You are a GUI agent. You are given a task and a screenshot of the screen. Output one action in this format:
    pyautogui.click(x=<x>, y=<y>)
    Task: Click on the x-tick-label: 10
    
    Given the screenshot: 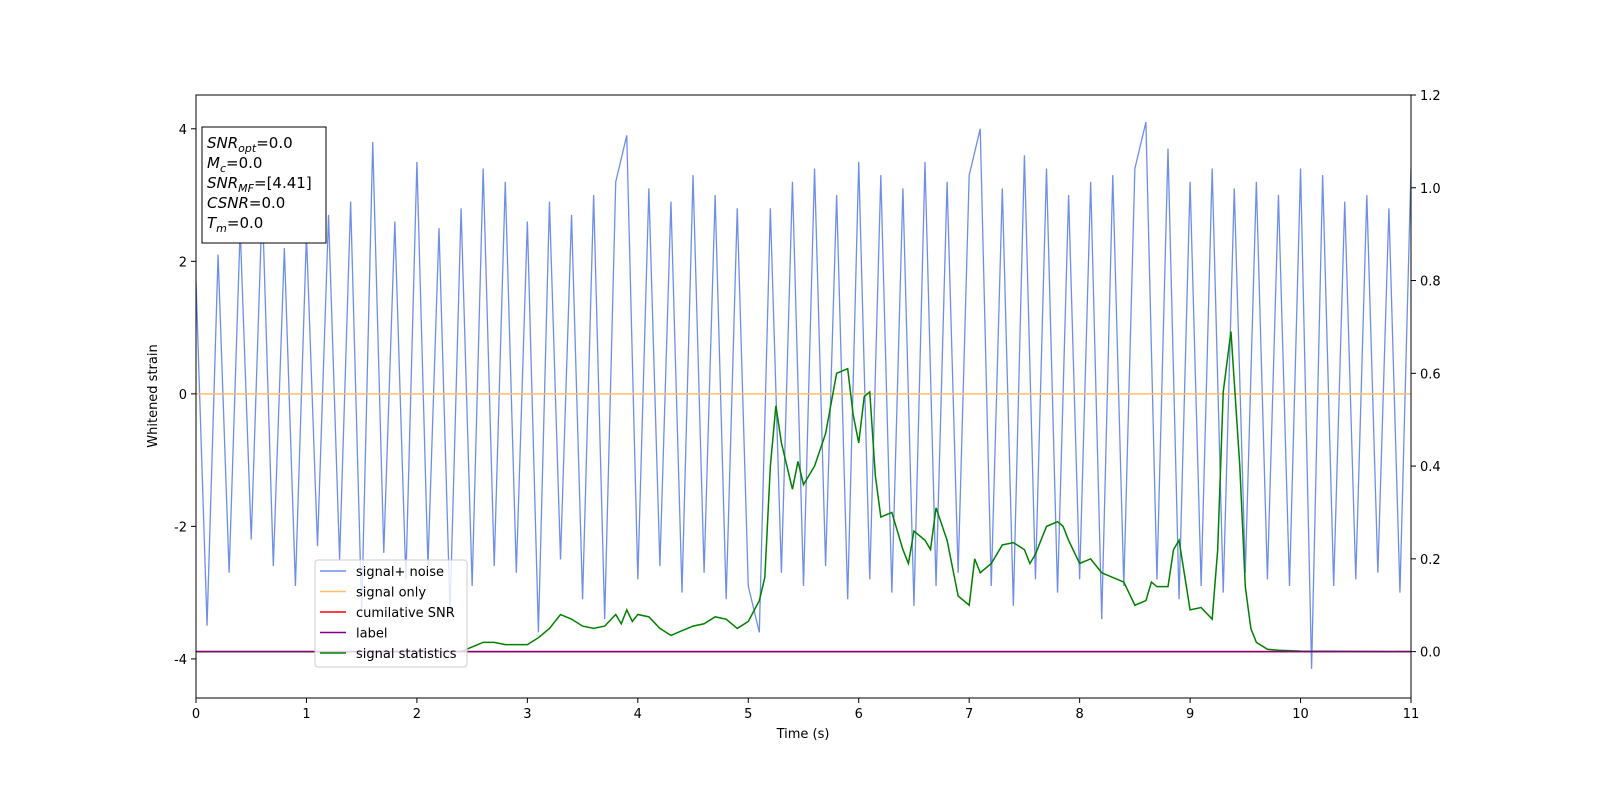 What is the action you would take?
    pyautogui.click(x=1300, y=714)
    